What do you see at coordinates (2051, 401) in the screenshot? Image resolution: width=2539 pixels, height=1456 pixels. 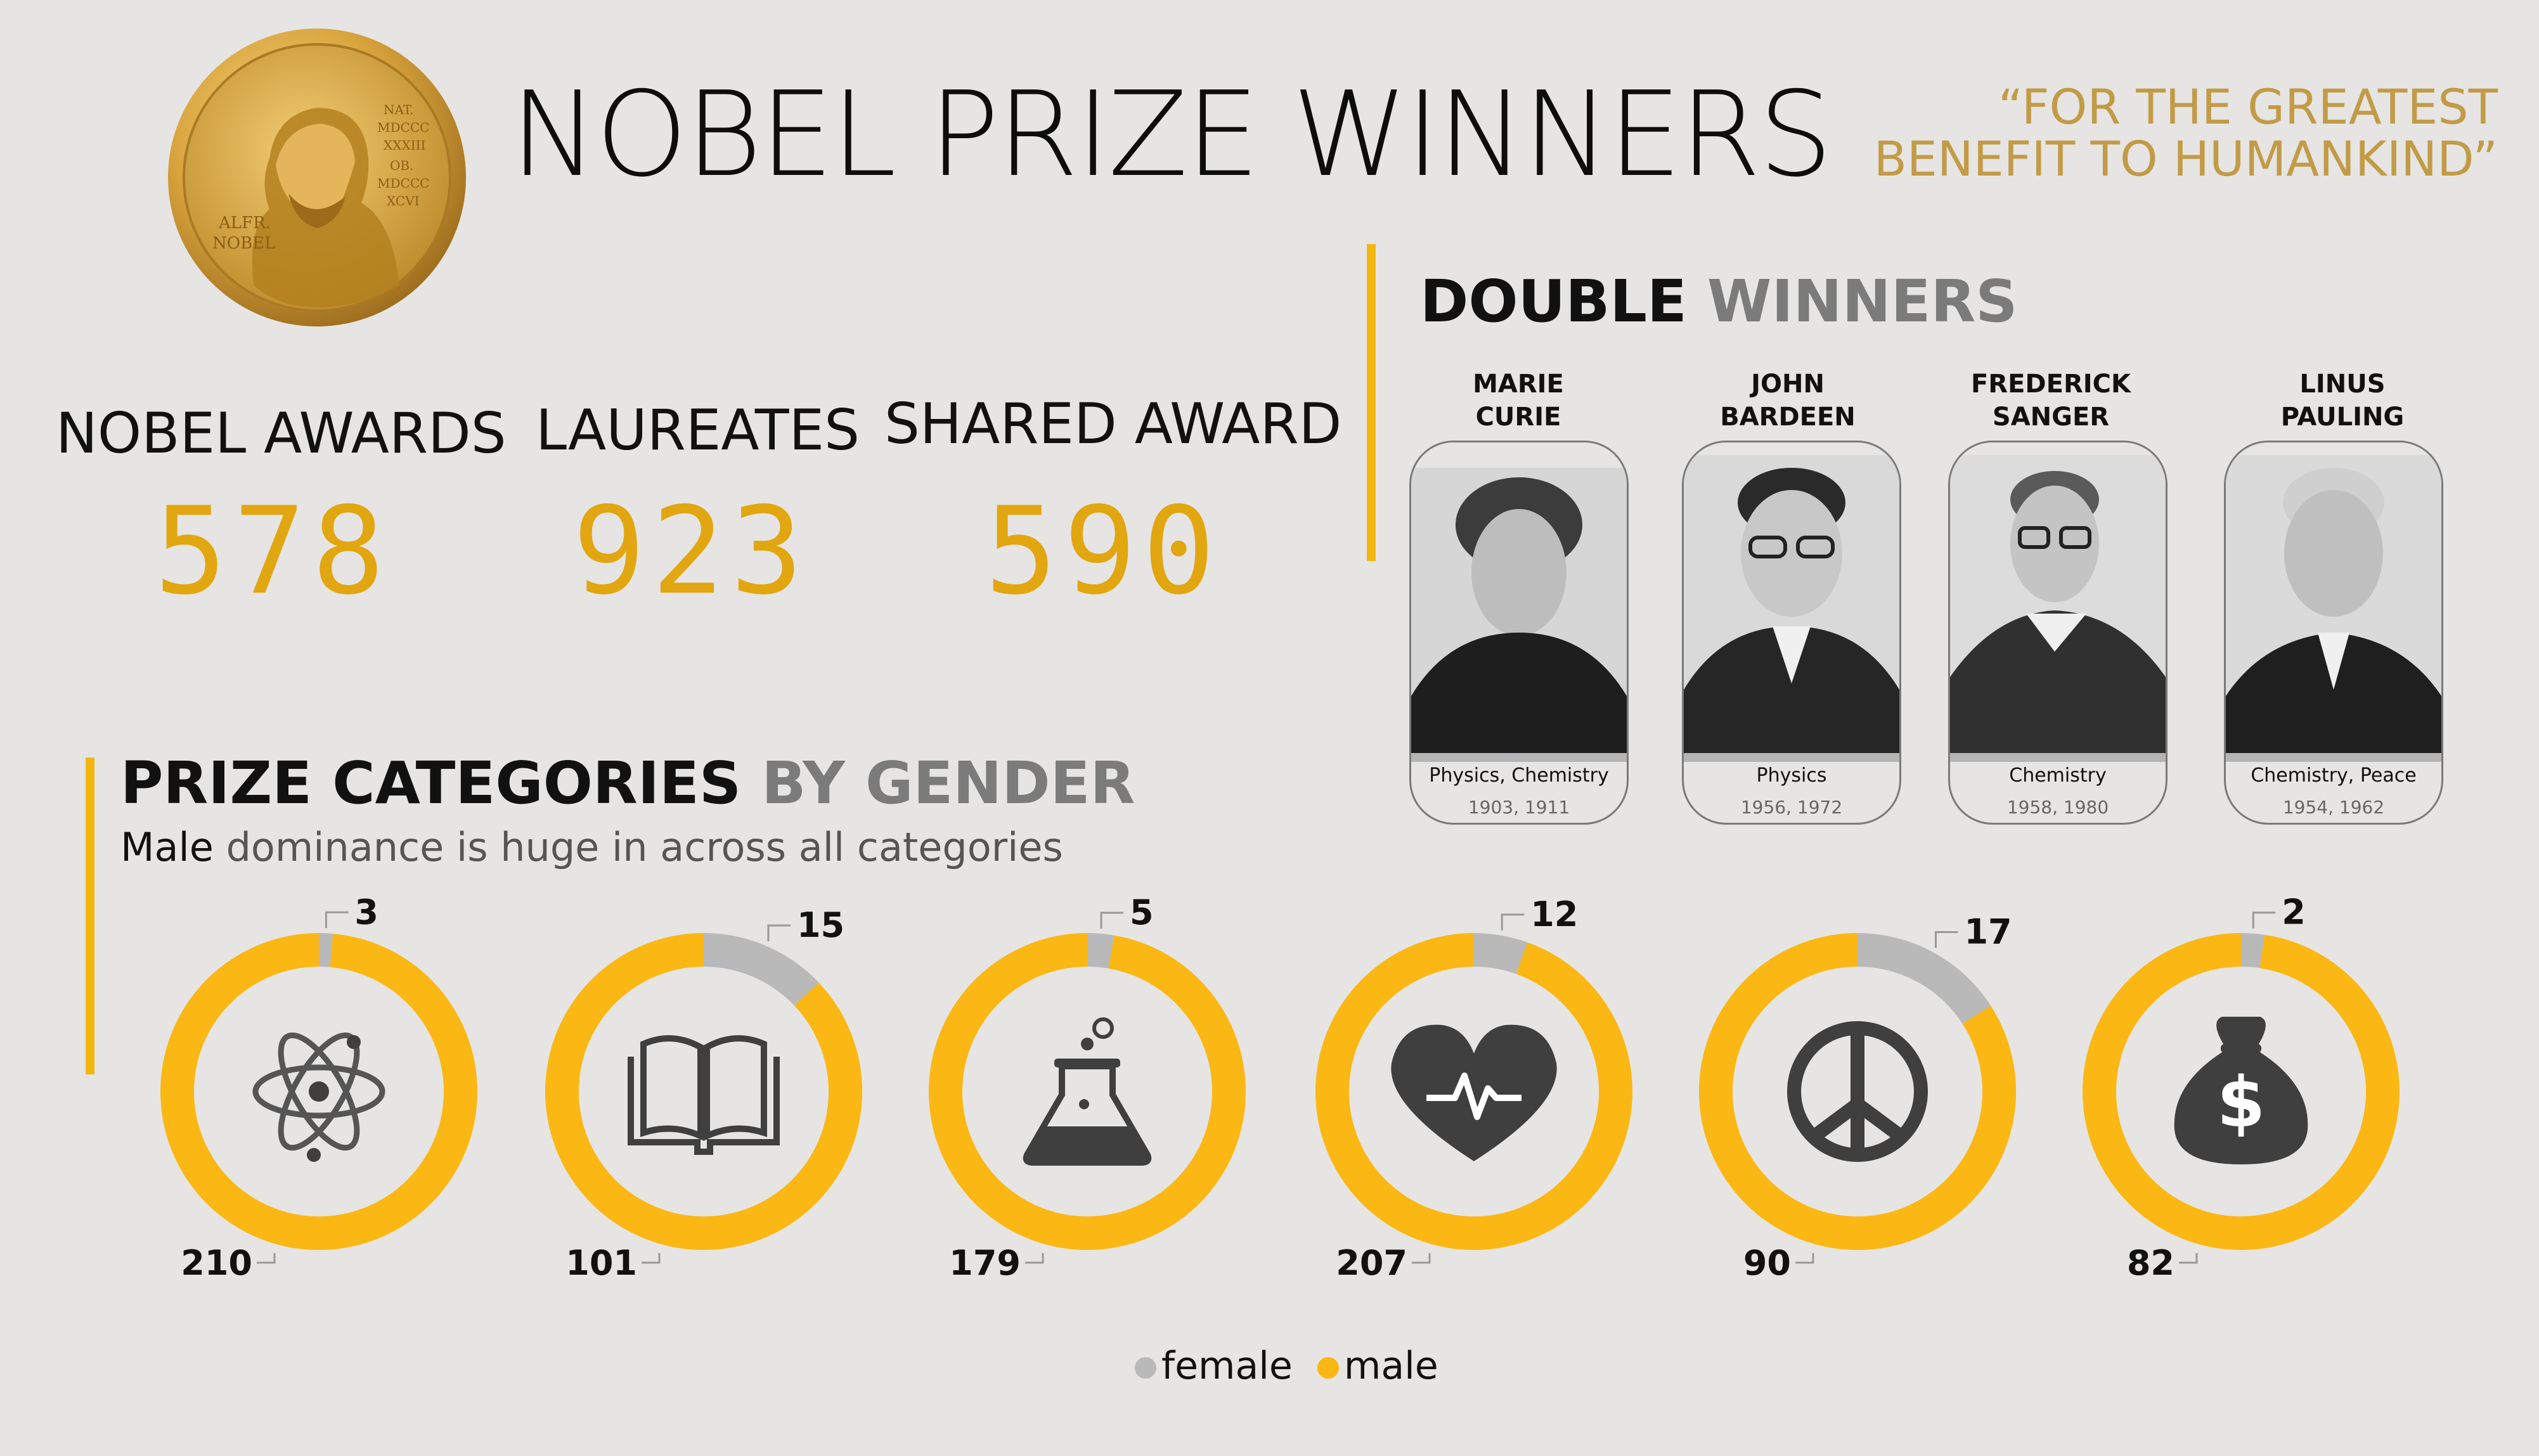 I see `winner-name: FREDERICK SANGER` at bounding box center [2051, 401].